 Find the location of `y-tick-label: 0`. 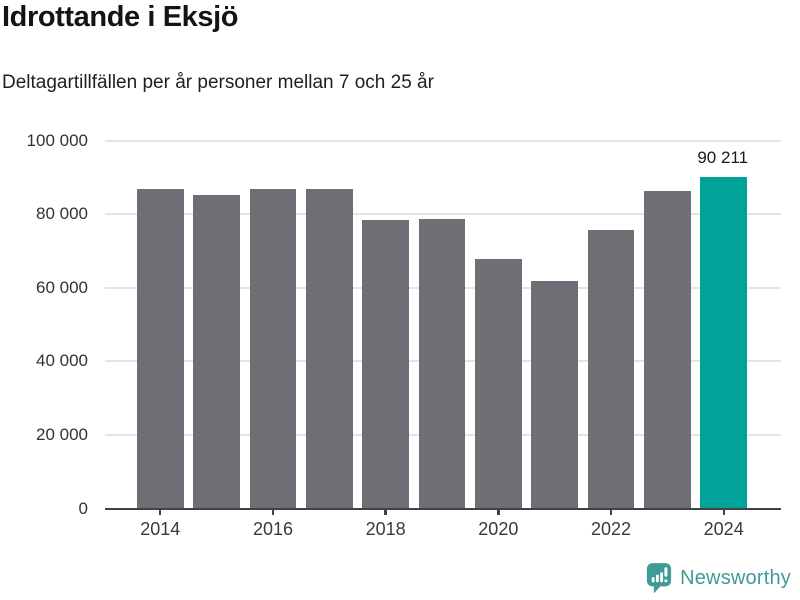

y-tick-label: 0 is located at coordinates (83, 508).